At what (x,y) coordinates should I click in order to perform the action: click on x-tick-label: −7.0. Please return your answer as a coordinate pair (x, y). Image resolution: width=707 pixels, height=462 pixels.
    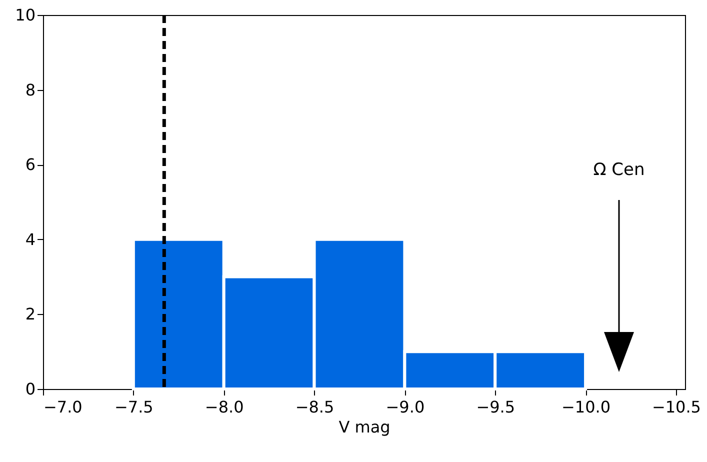
    Looking at the image, I should click on (63, 407).